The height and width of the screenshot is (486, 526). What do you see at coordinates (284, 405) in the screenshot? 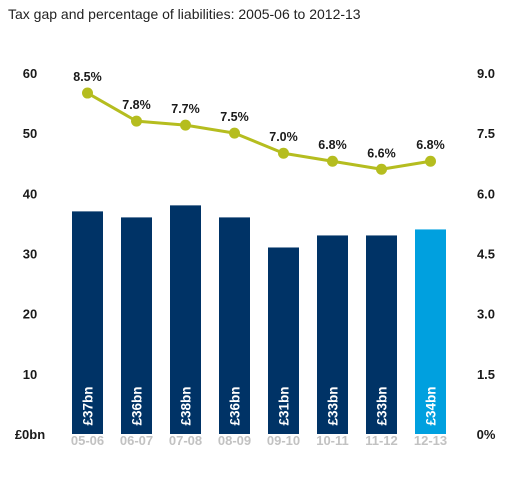
I see `bar-value-label: £31bn` at bounding box center [284, 405].